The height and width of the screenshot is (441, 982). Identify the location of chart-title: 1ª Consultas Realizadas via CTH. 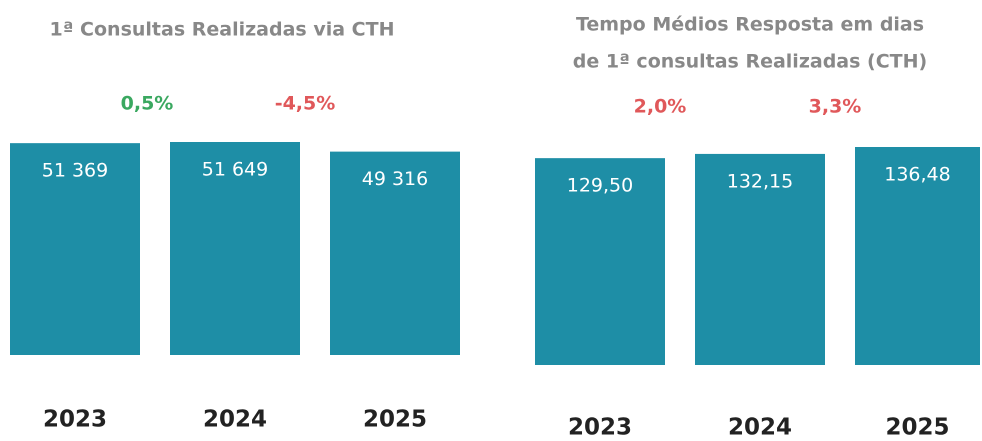
(222, 30).